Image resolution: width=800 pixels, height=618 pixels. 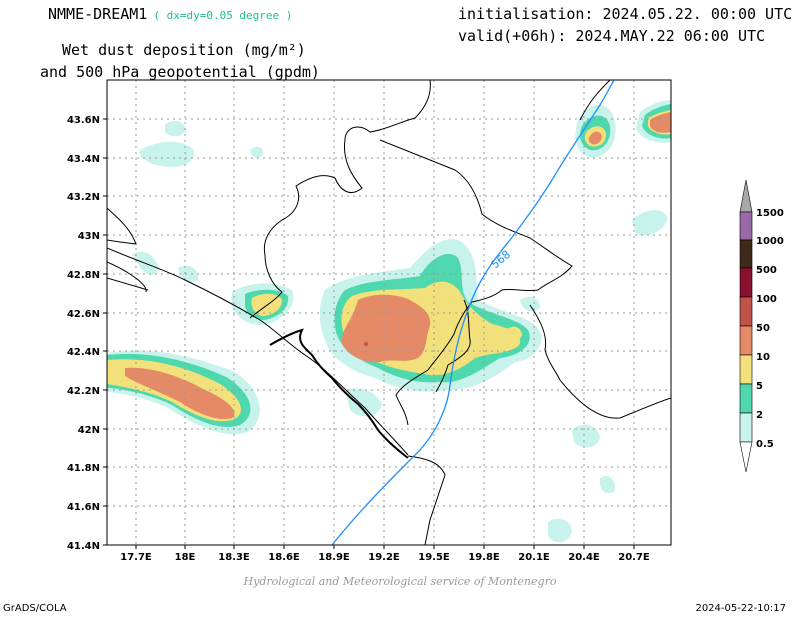 What do you see at coordinates (83, 197) in the screenshot?
I see `lat-label: 43.2N` at bounding box center [83, 197].